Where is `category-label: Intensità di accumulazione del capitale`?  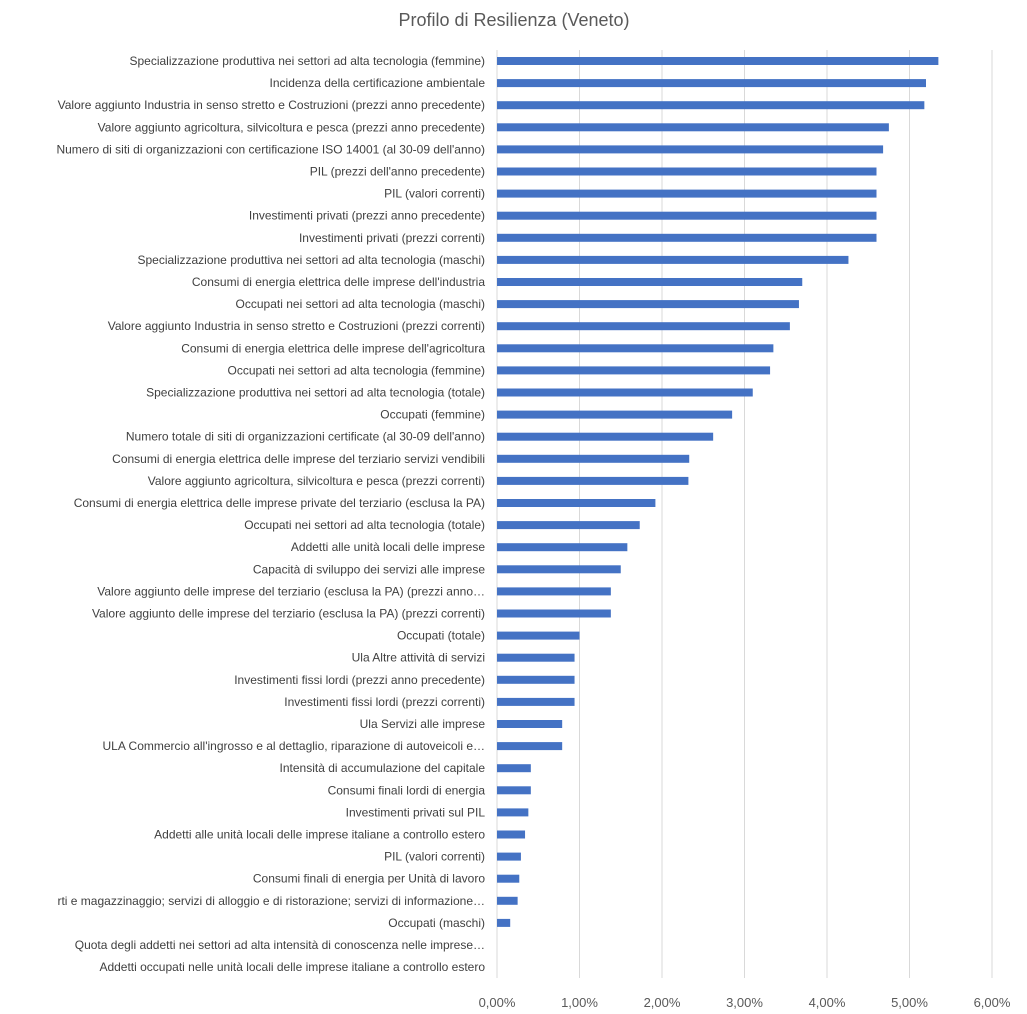
category-label: Intensità di accumulazione del capitale is located at coordinates (383, 768).